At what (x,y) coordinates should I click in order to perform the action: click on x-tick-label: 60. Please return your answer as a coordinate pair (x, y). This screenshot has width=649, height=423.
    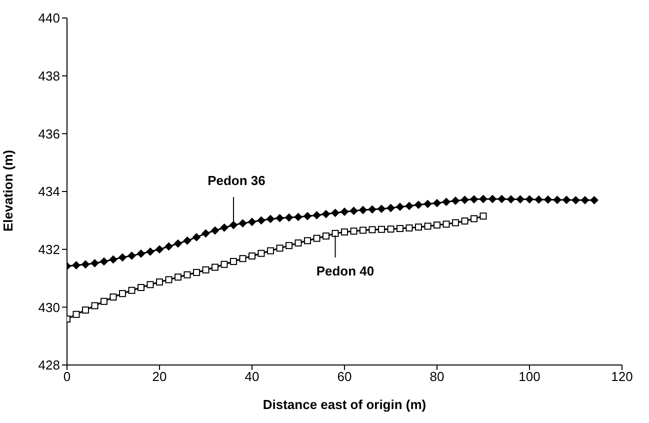
    Looking at the image, I should click on (344, 376).